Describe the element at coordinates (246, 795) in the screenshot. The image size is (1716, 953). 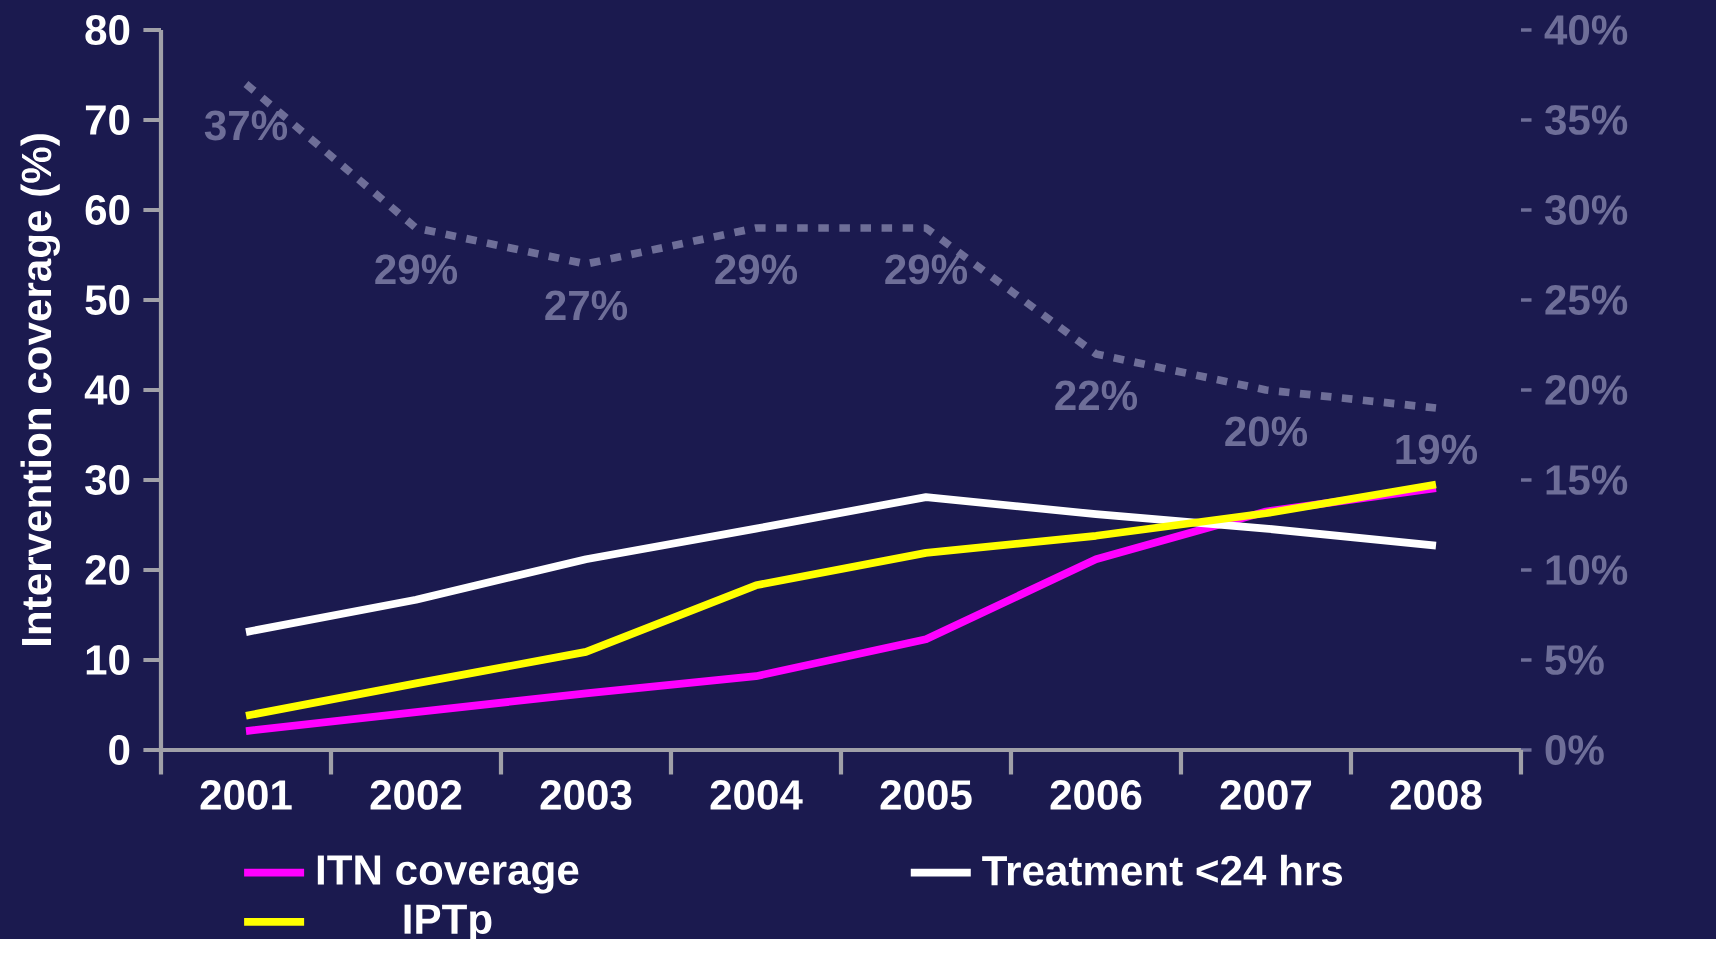
I see `x-tick-label: 2001` at that location.